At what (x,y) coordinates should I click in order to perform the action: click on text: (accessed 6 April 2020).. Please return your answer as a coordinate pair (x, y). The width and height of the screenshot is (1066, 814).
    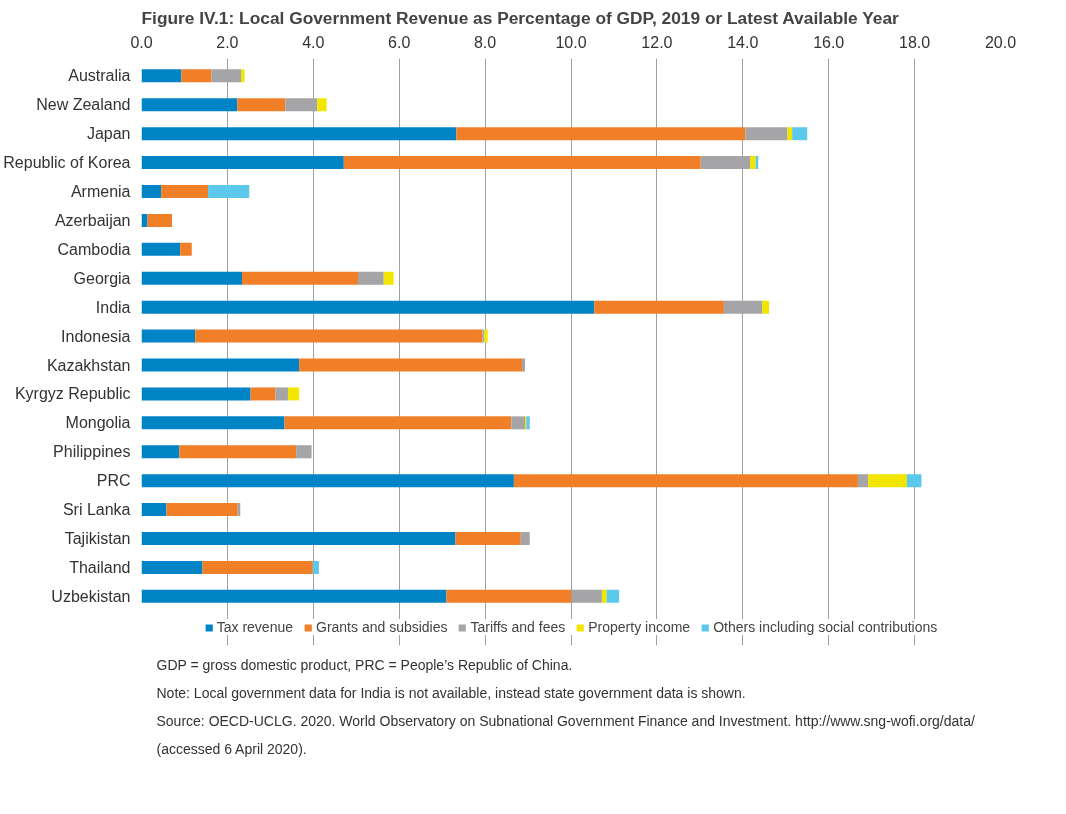
    Looking at the image, I should click on (231, 748).